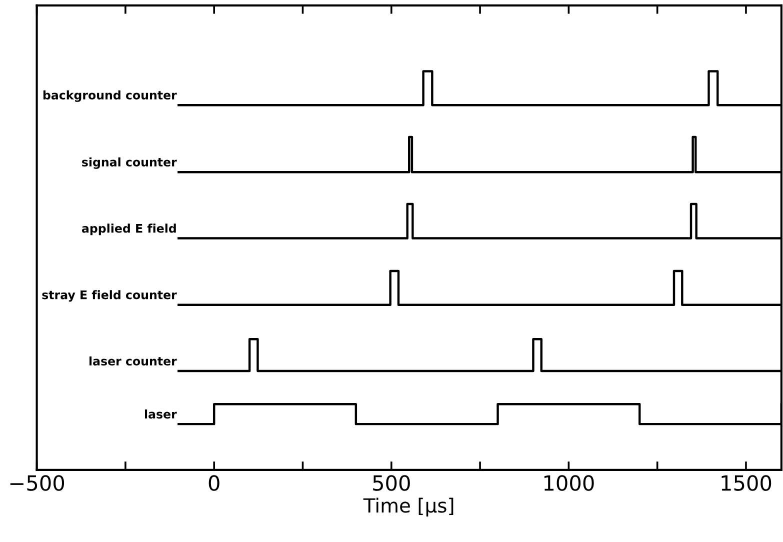 The width and height of the screenshot is (783, 542). What do you see at coordinates (214, 483) in the screenshot?
I see `x-tick-label: 0` at bounding box center [214, 483].